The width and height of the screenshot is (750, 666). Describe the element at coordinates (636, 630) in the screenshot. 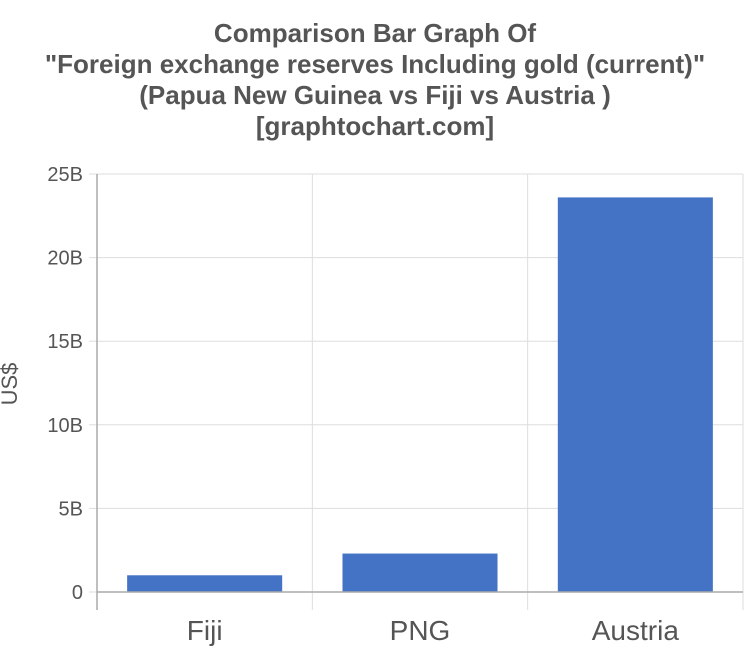

I see `x-tick-label: Austria` at that location.